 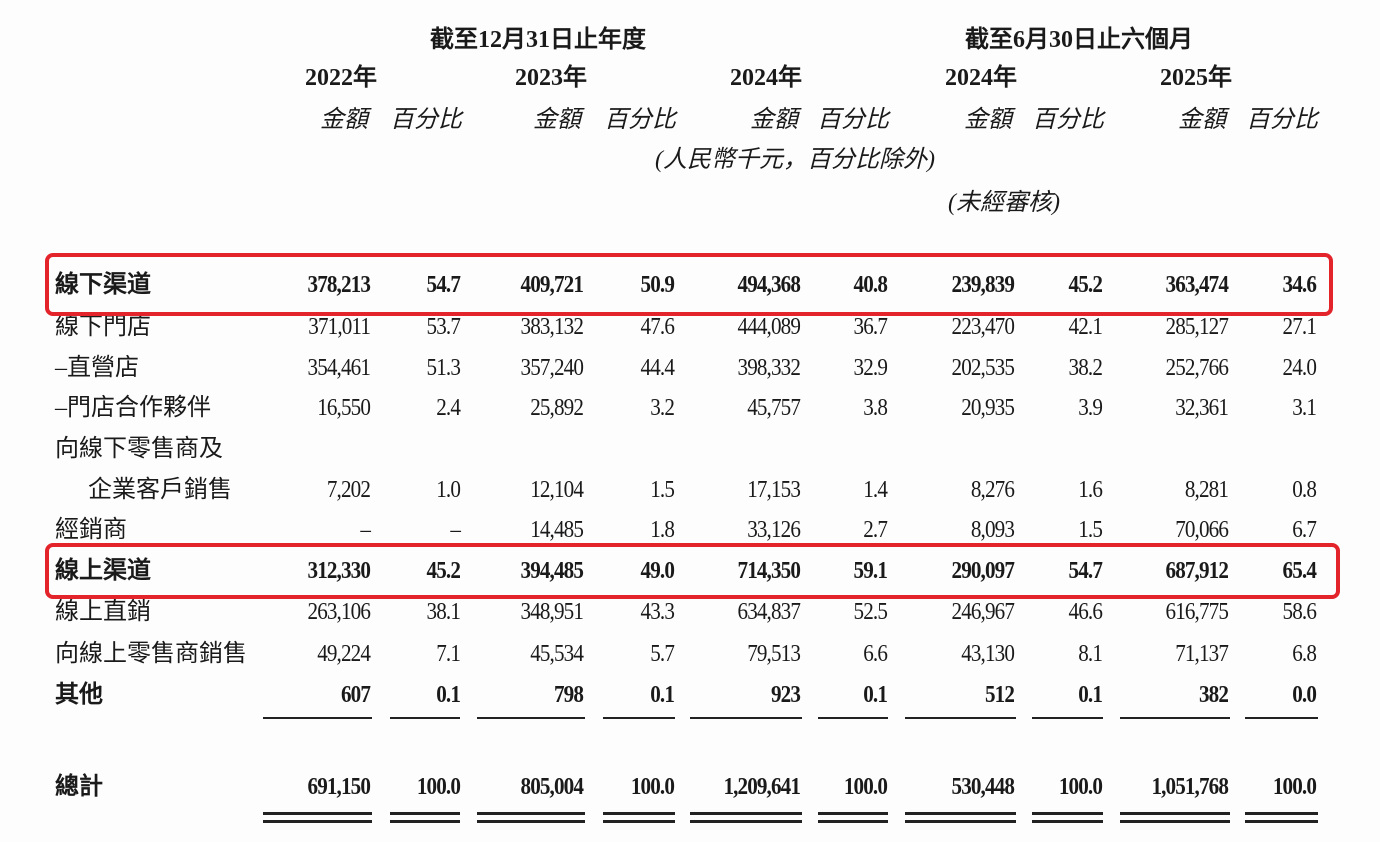 I want to click on year-header: 2023年, so click(x=551, y=78).